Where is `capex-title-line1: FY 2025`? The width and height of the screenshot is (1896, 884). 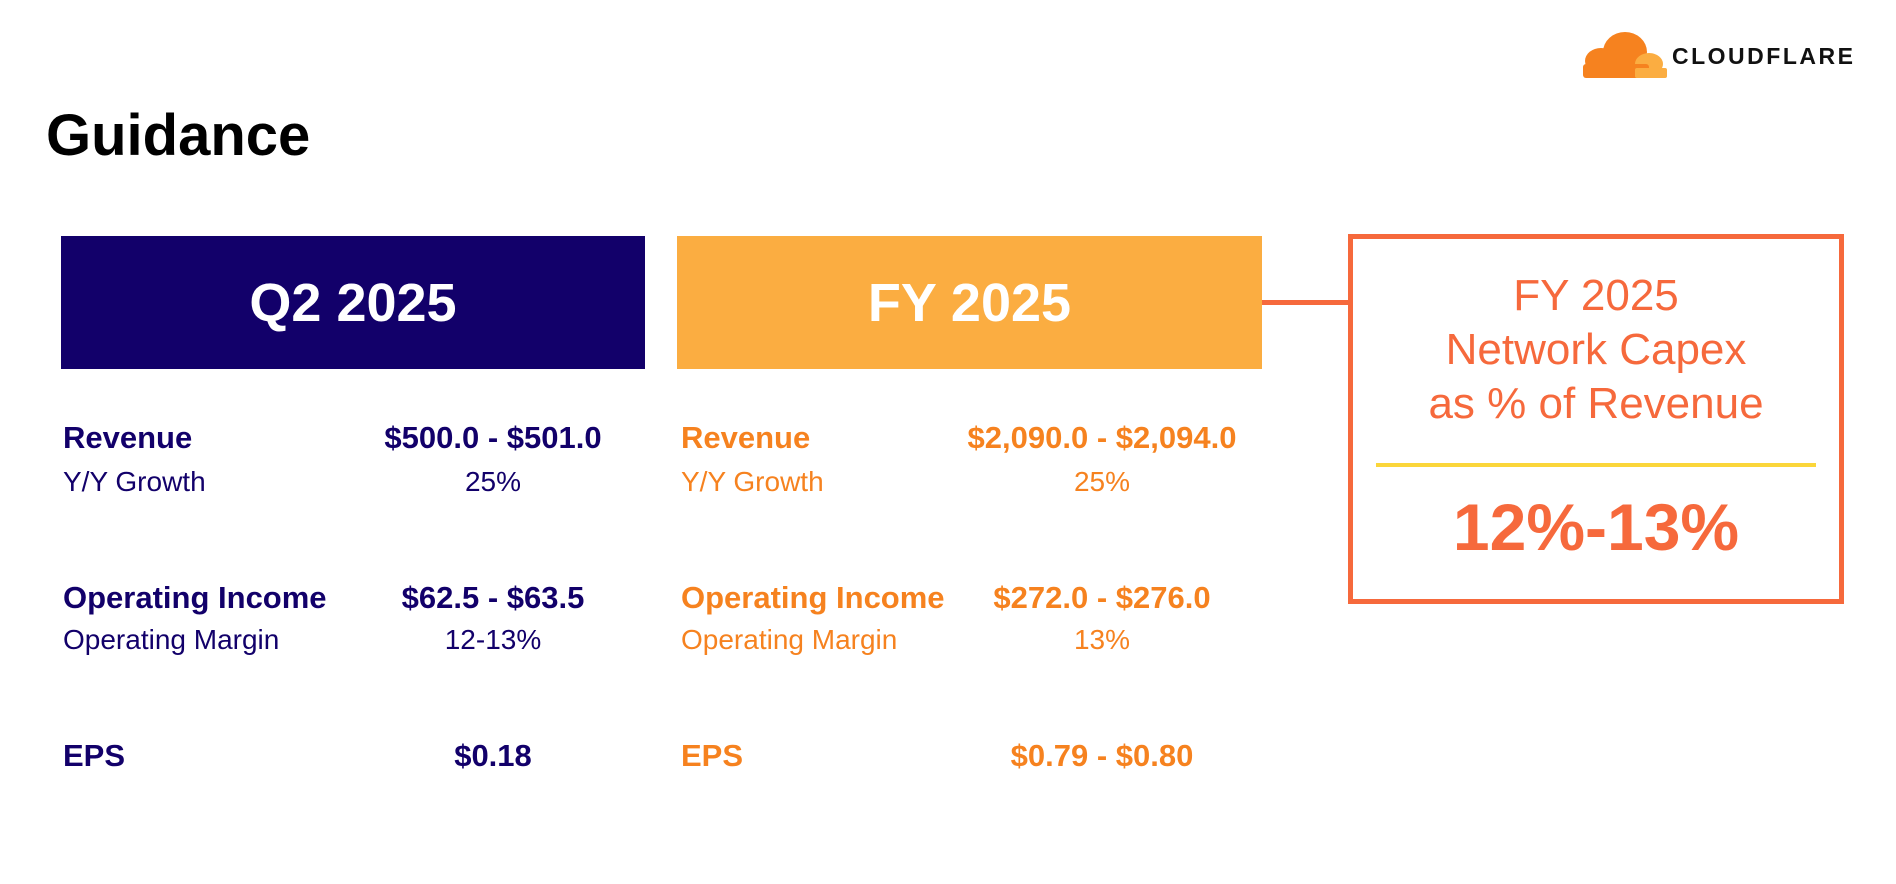 capex-title-line1: FY 2025 is located at coordinates (1596, 295).